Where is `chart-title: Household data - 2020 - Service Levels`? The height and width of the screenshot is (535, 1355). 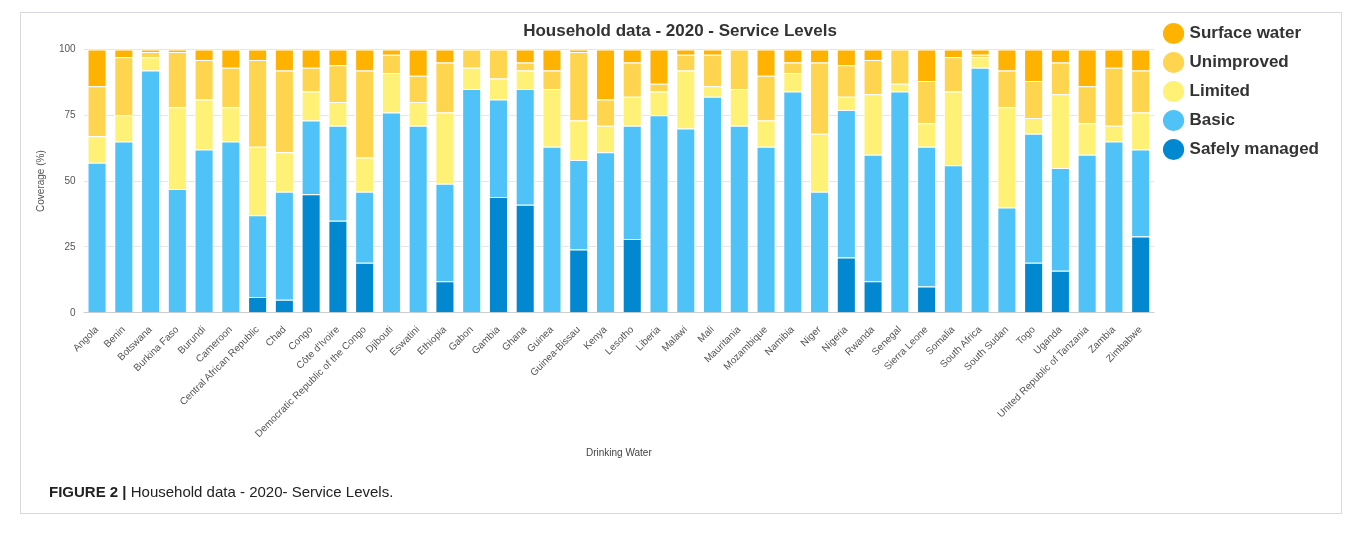
chart-title: Household data - 2020 - Service Levels is located at coordinates (680, 30).